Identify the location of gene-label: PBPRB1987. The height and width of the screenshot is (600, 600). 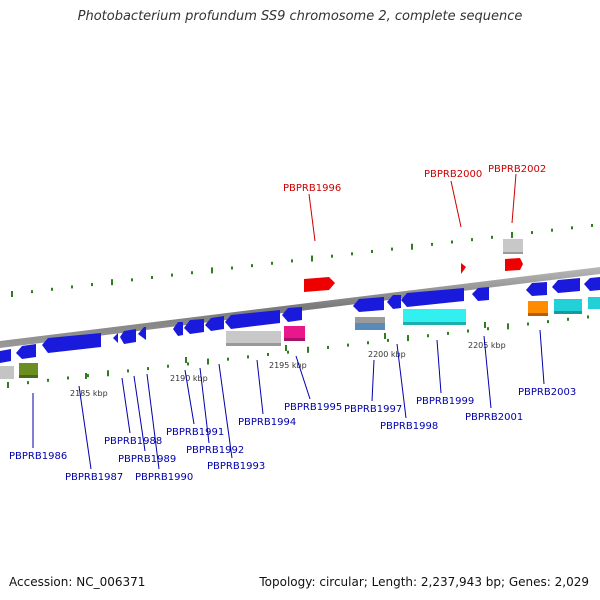
(94, 477).